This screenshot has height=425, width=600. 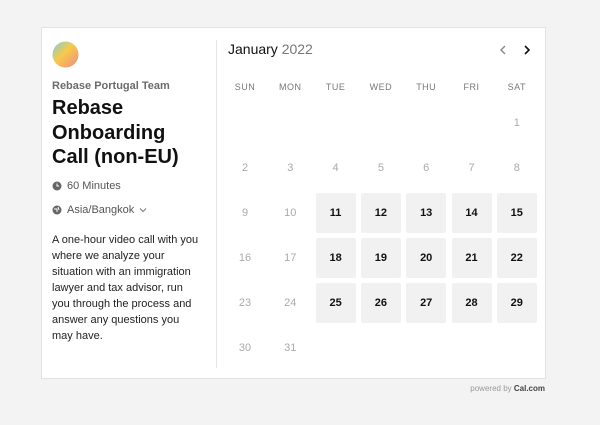 What do you see at coordinates (57, 186) in the screenshot?
I see `clock-icon` at bounding box center [57, 186].